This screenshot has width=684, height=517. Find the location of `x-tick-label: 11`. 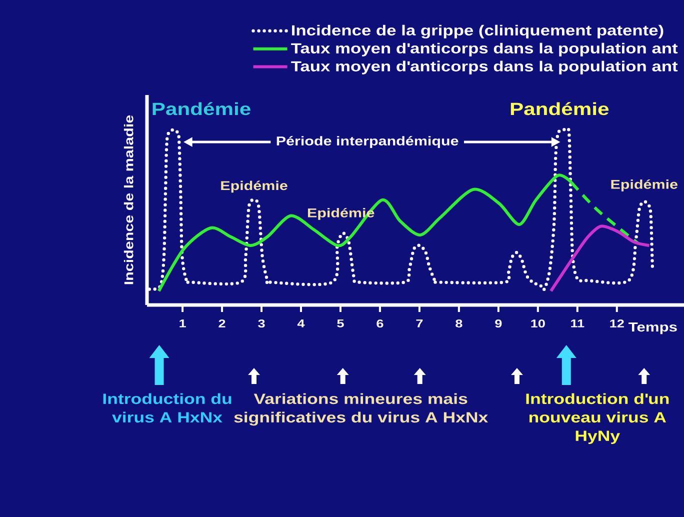

x-tick-label: 11 is located at coordinates (577, 324).